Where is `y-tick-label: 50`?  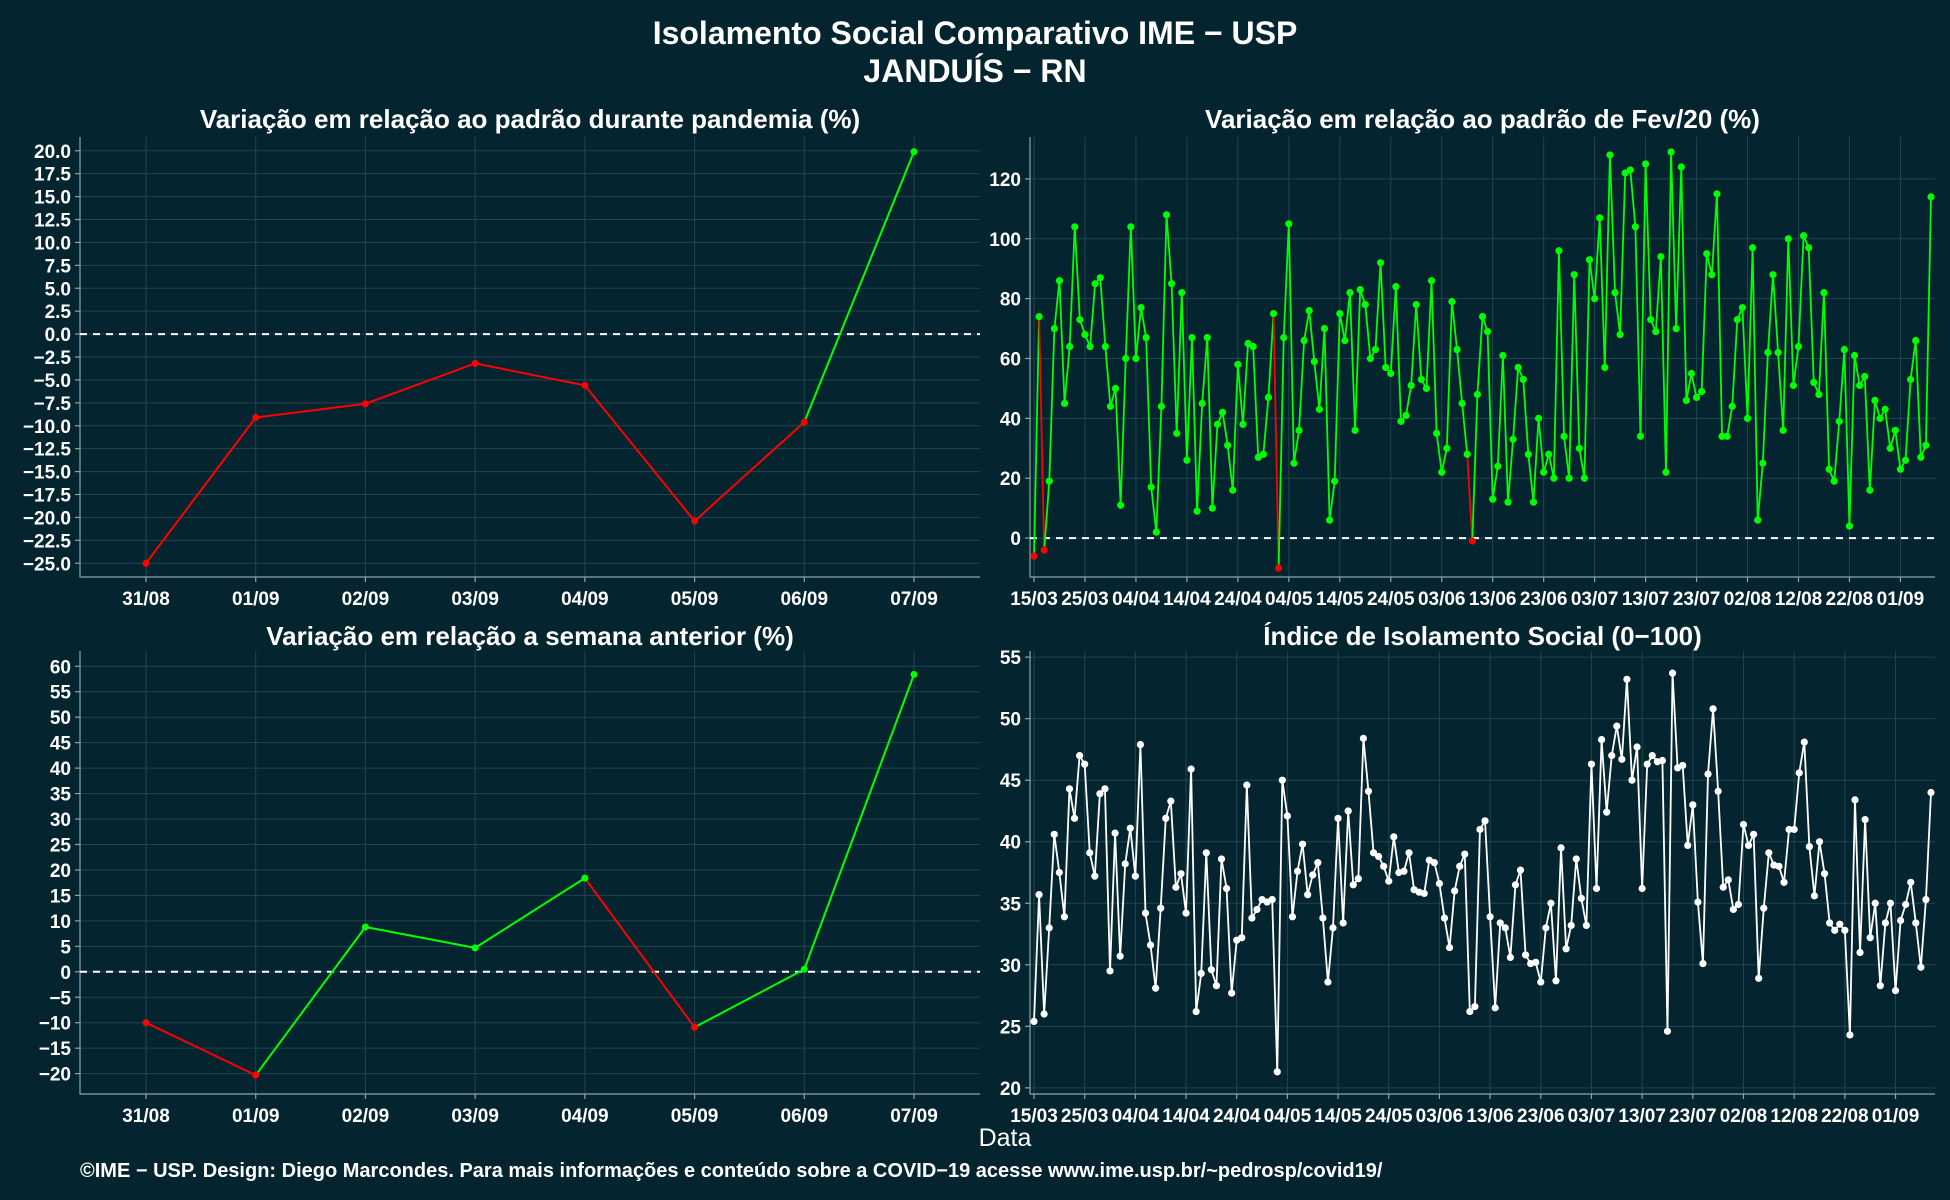 y-tick-label: 50 is located at coordinates (60, 718).